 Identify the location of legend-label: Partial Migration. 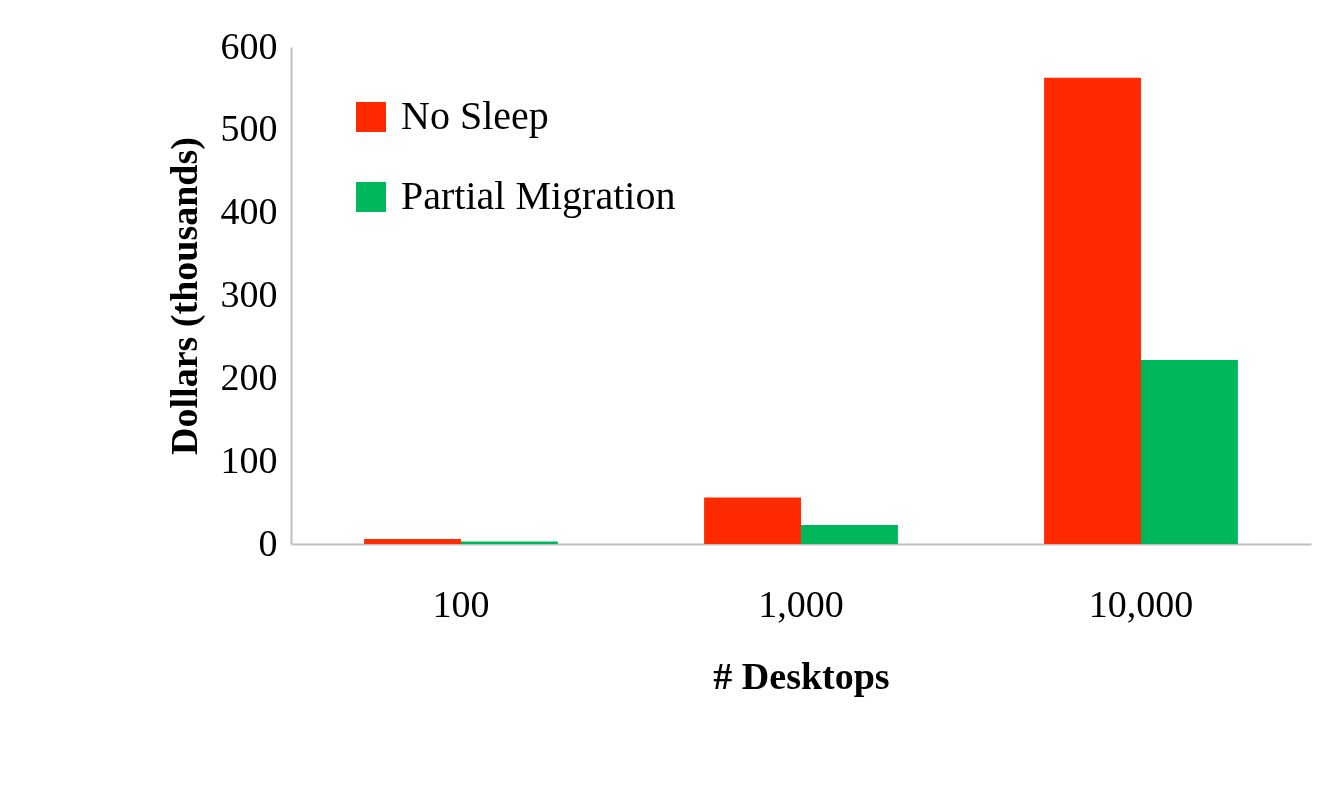
(538, 195).